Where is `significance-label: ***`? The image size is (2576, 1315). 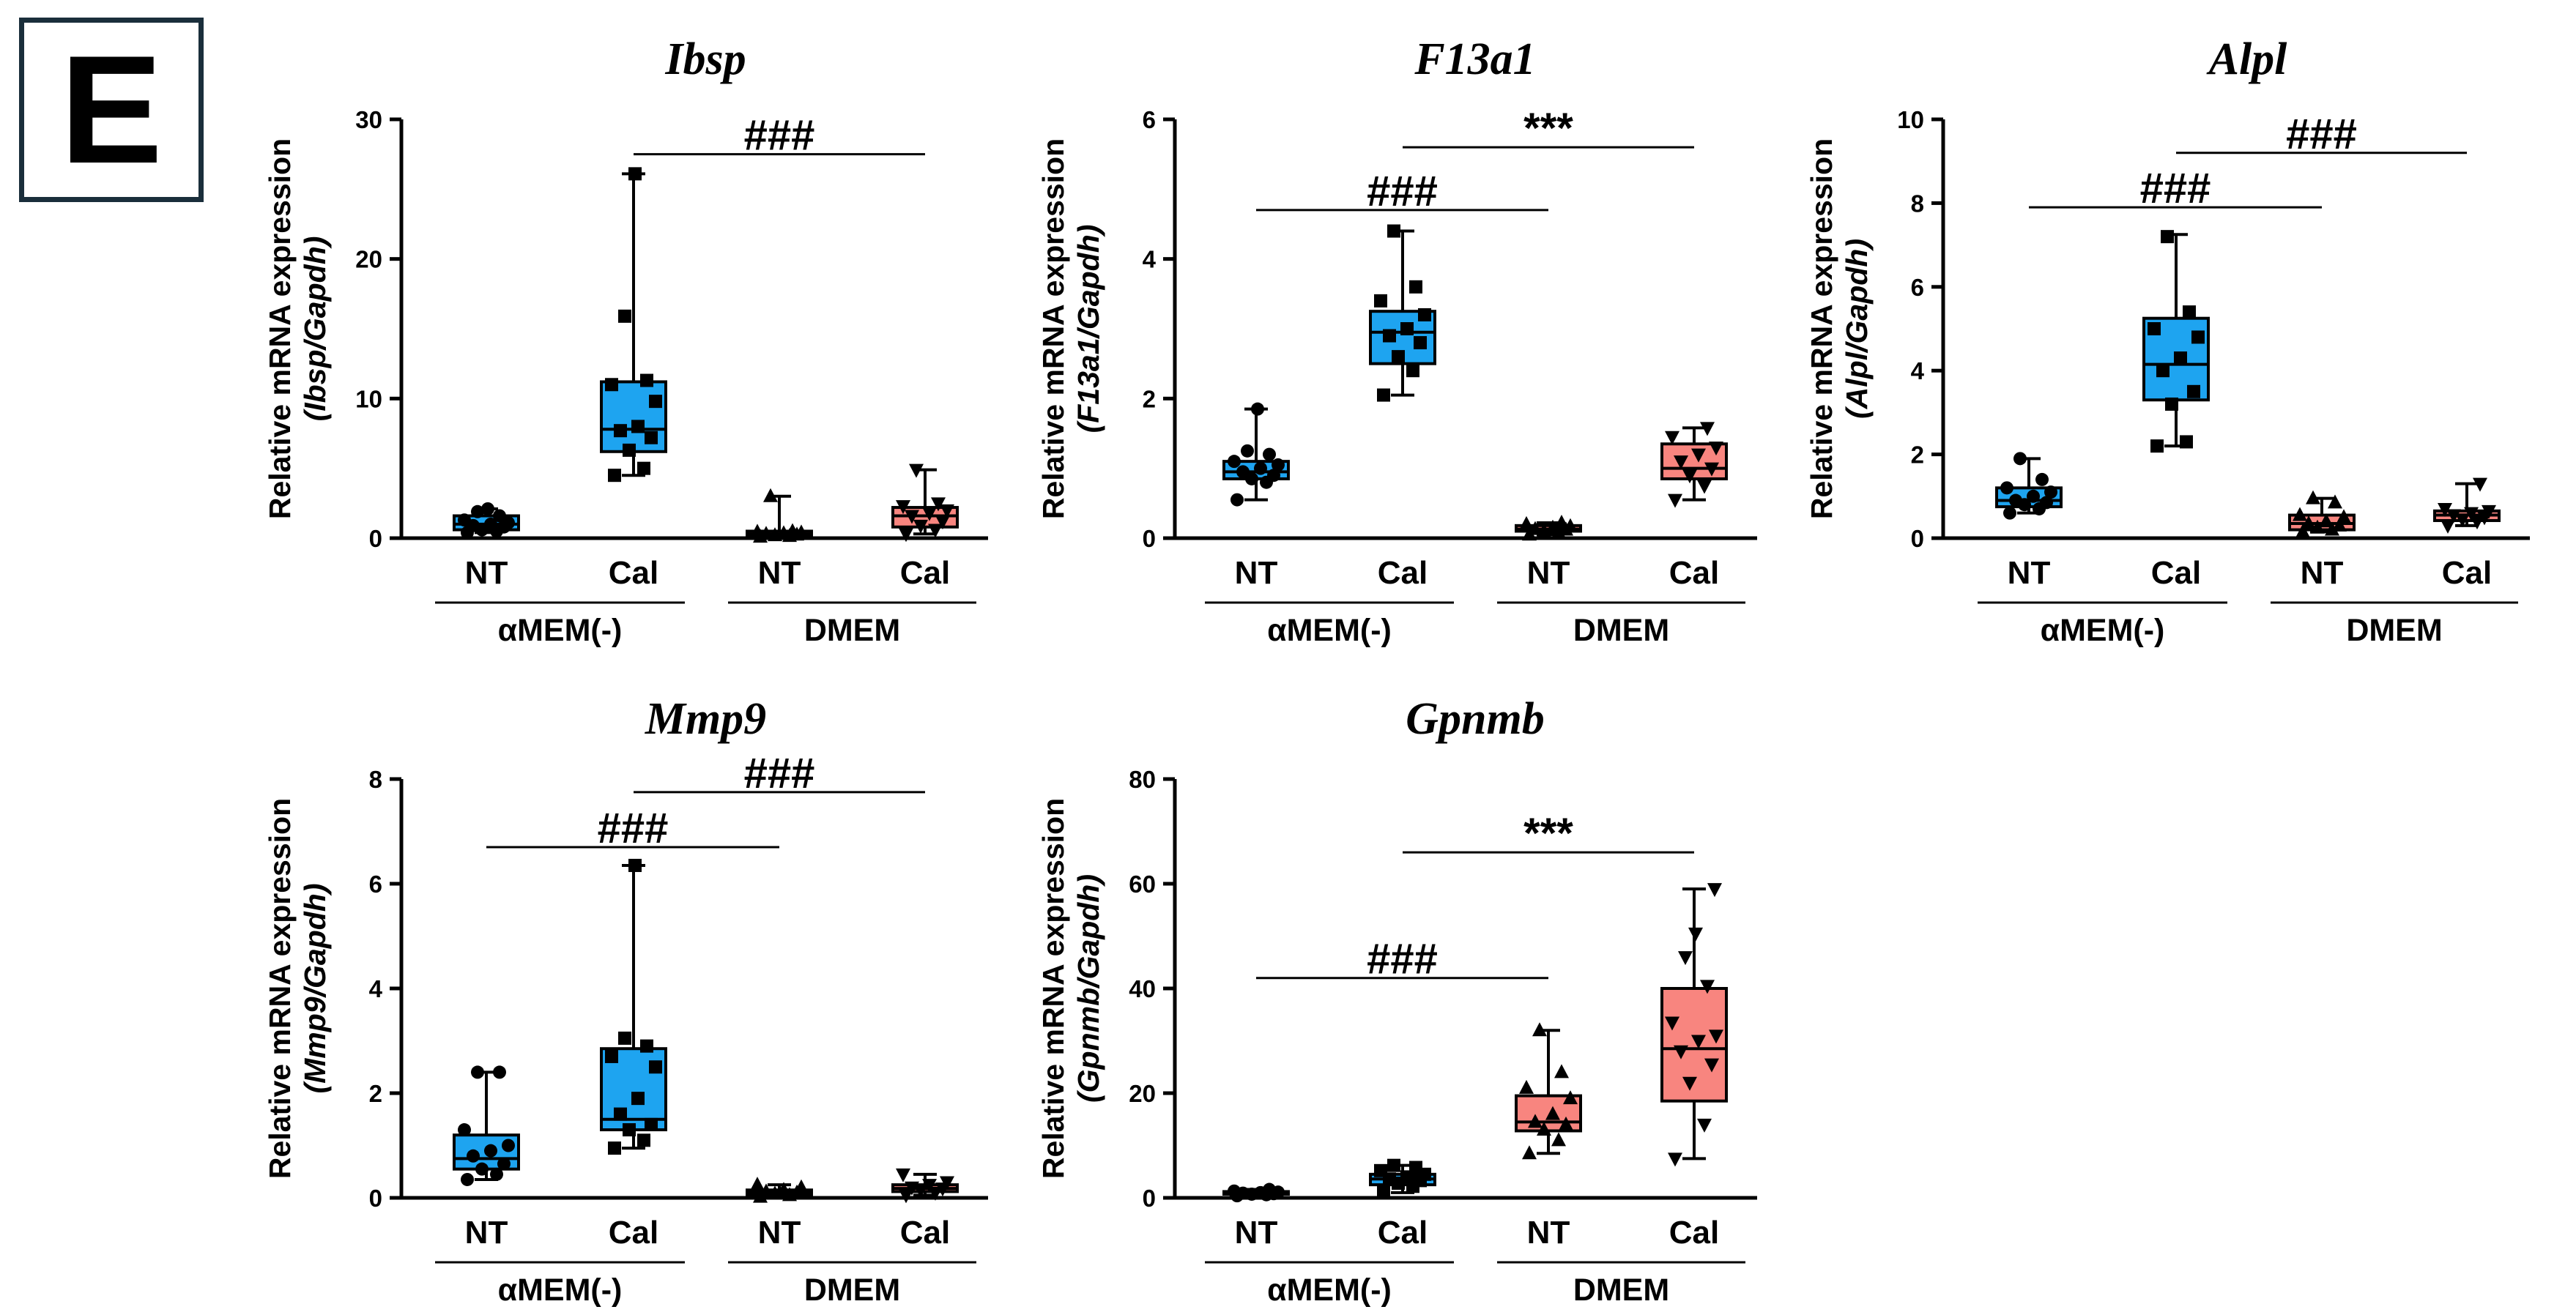
significance-label: *** is located at coordinates (1548, 128).